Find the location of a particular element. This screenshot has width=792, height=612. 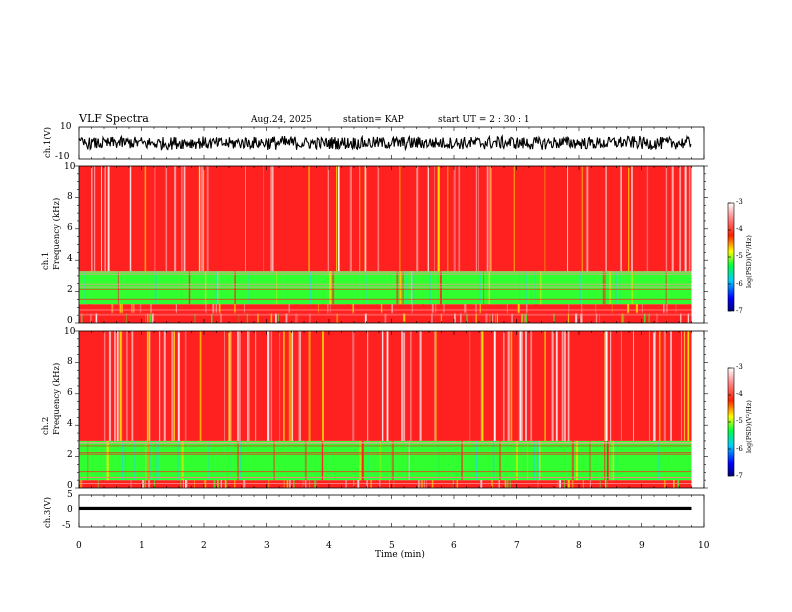

spec1-ytick-label: 2 is located at coordinates (70, 290).